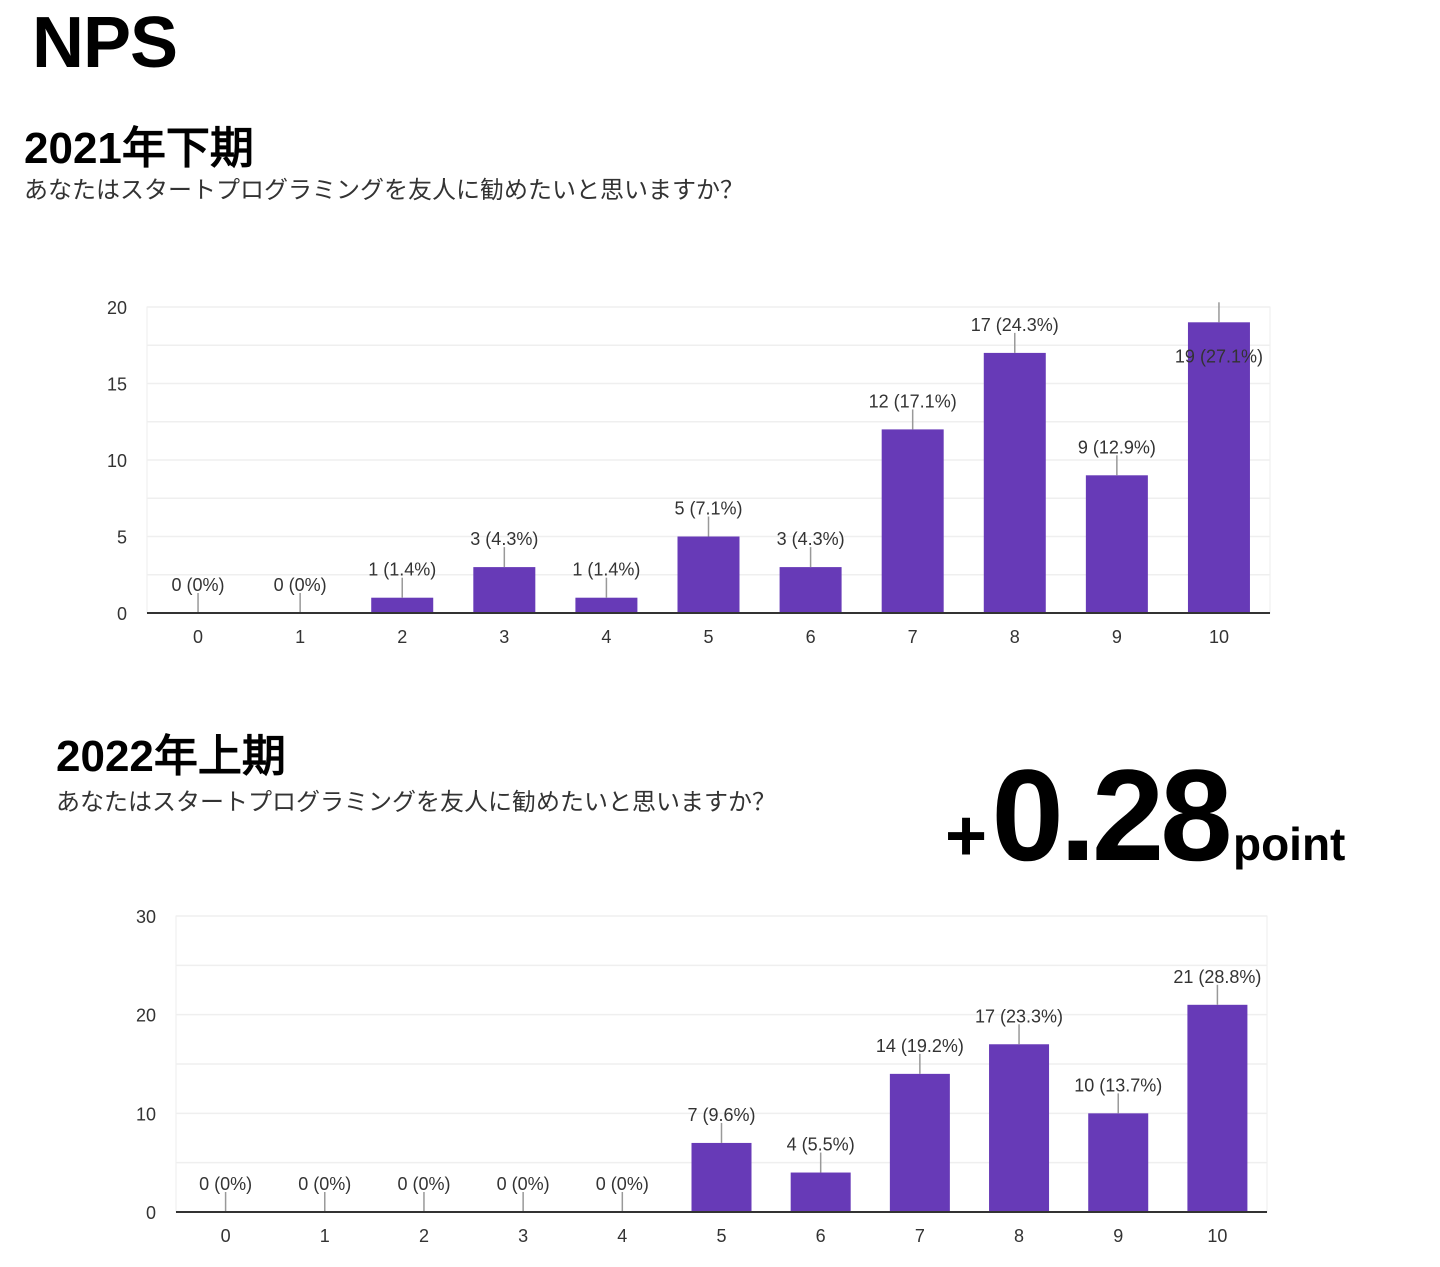 The image size is (1440, 1267). Describe the element at coordinates (1015, 637) in the screenshot. I see `chart-1-x-tick-label: 8` at that location.